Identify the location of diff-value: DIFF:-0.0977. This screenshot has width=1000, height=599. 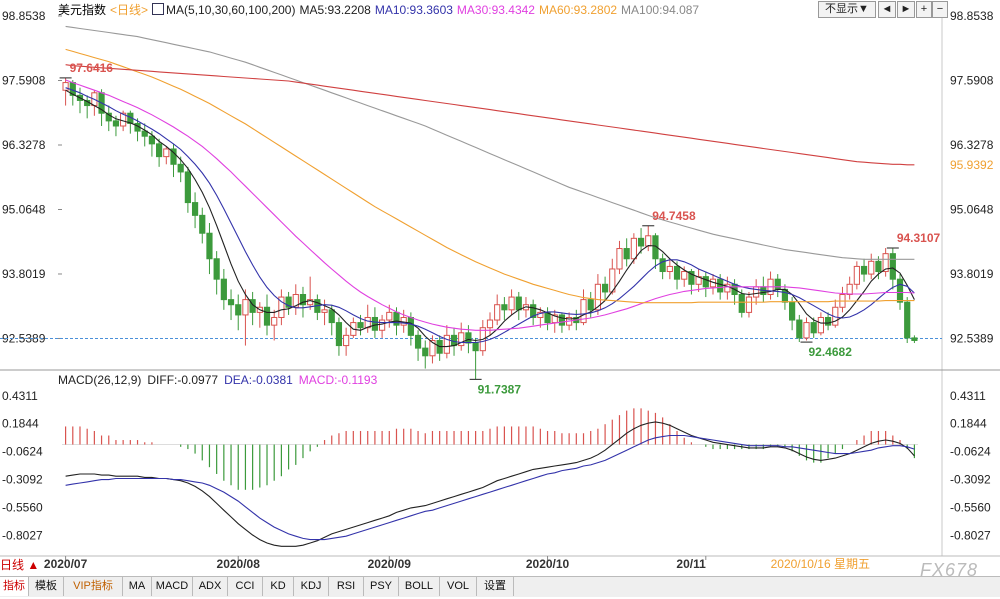
(183, 380).